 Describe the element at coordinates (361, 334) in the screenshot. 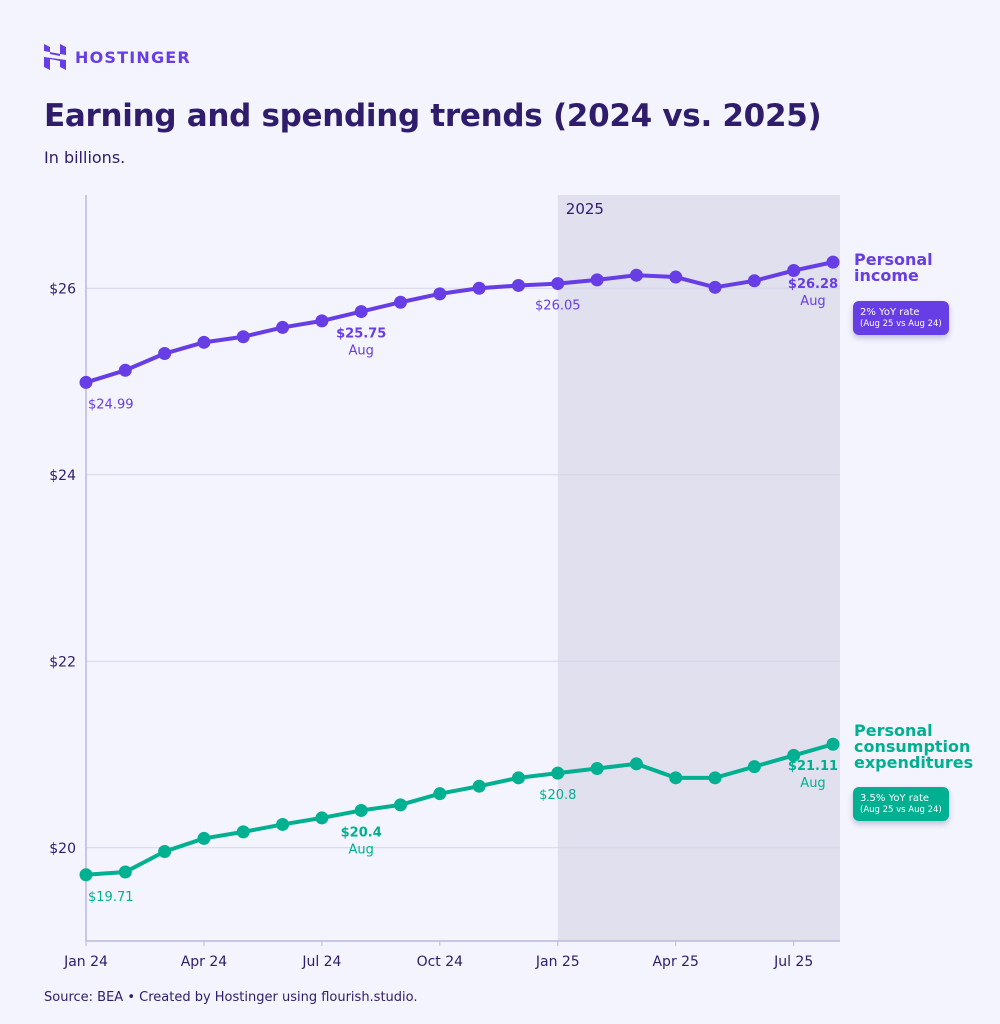

I see `data-label: $25.75` at that location.